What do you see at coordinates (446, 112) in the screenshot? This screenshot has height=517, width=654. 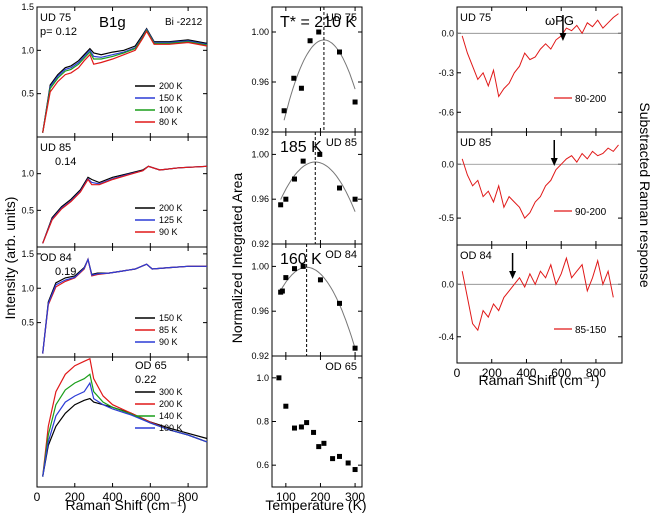 I see `y-tick-label: -0.6` at bounding box center [446, 112].